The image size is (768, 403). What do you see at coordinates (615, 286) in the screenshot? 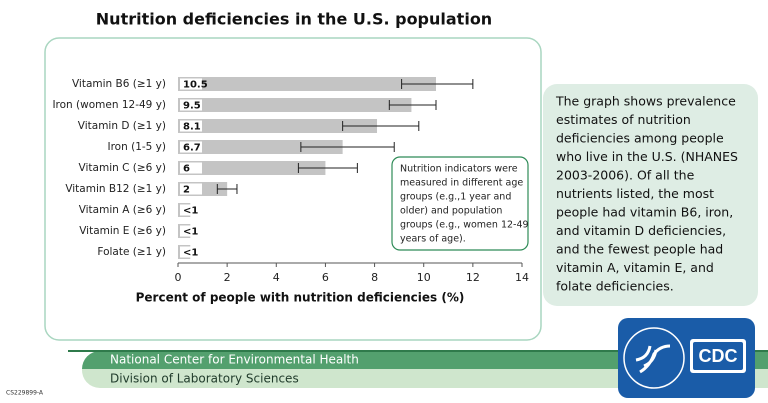
I see `side-text: folate deficiencies.` at bounding box center [615, 286].